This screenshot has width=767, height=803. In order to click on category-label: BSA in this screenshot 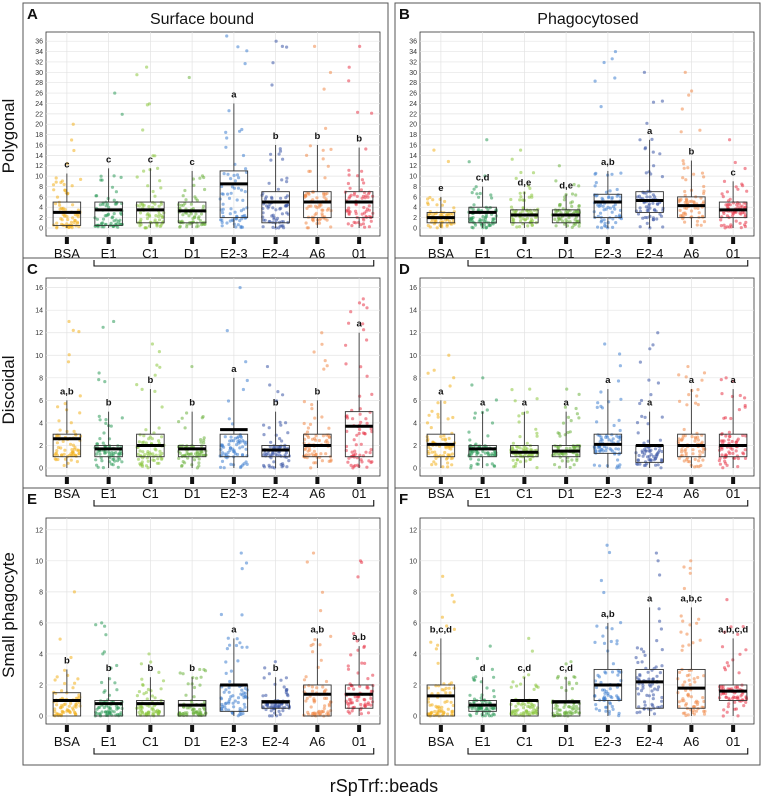, I will do `click(67, 741)`.